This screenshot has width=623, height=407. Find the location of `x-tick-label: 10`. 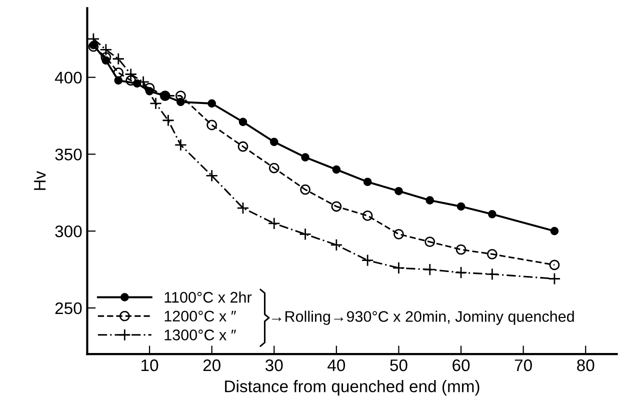

x-tick-label: 10 is located at coordinates (150, 365).